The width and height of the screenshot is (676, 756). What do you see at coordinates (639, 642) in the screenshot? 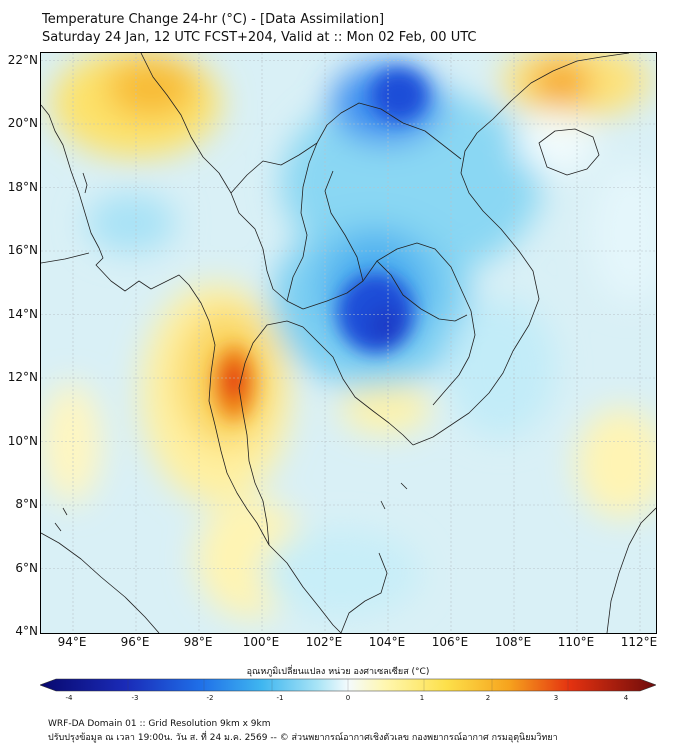
I see `lon-label-112e: 112°E` at bounding box center [639, 642].